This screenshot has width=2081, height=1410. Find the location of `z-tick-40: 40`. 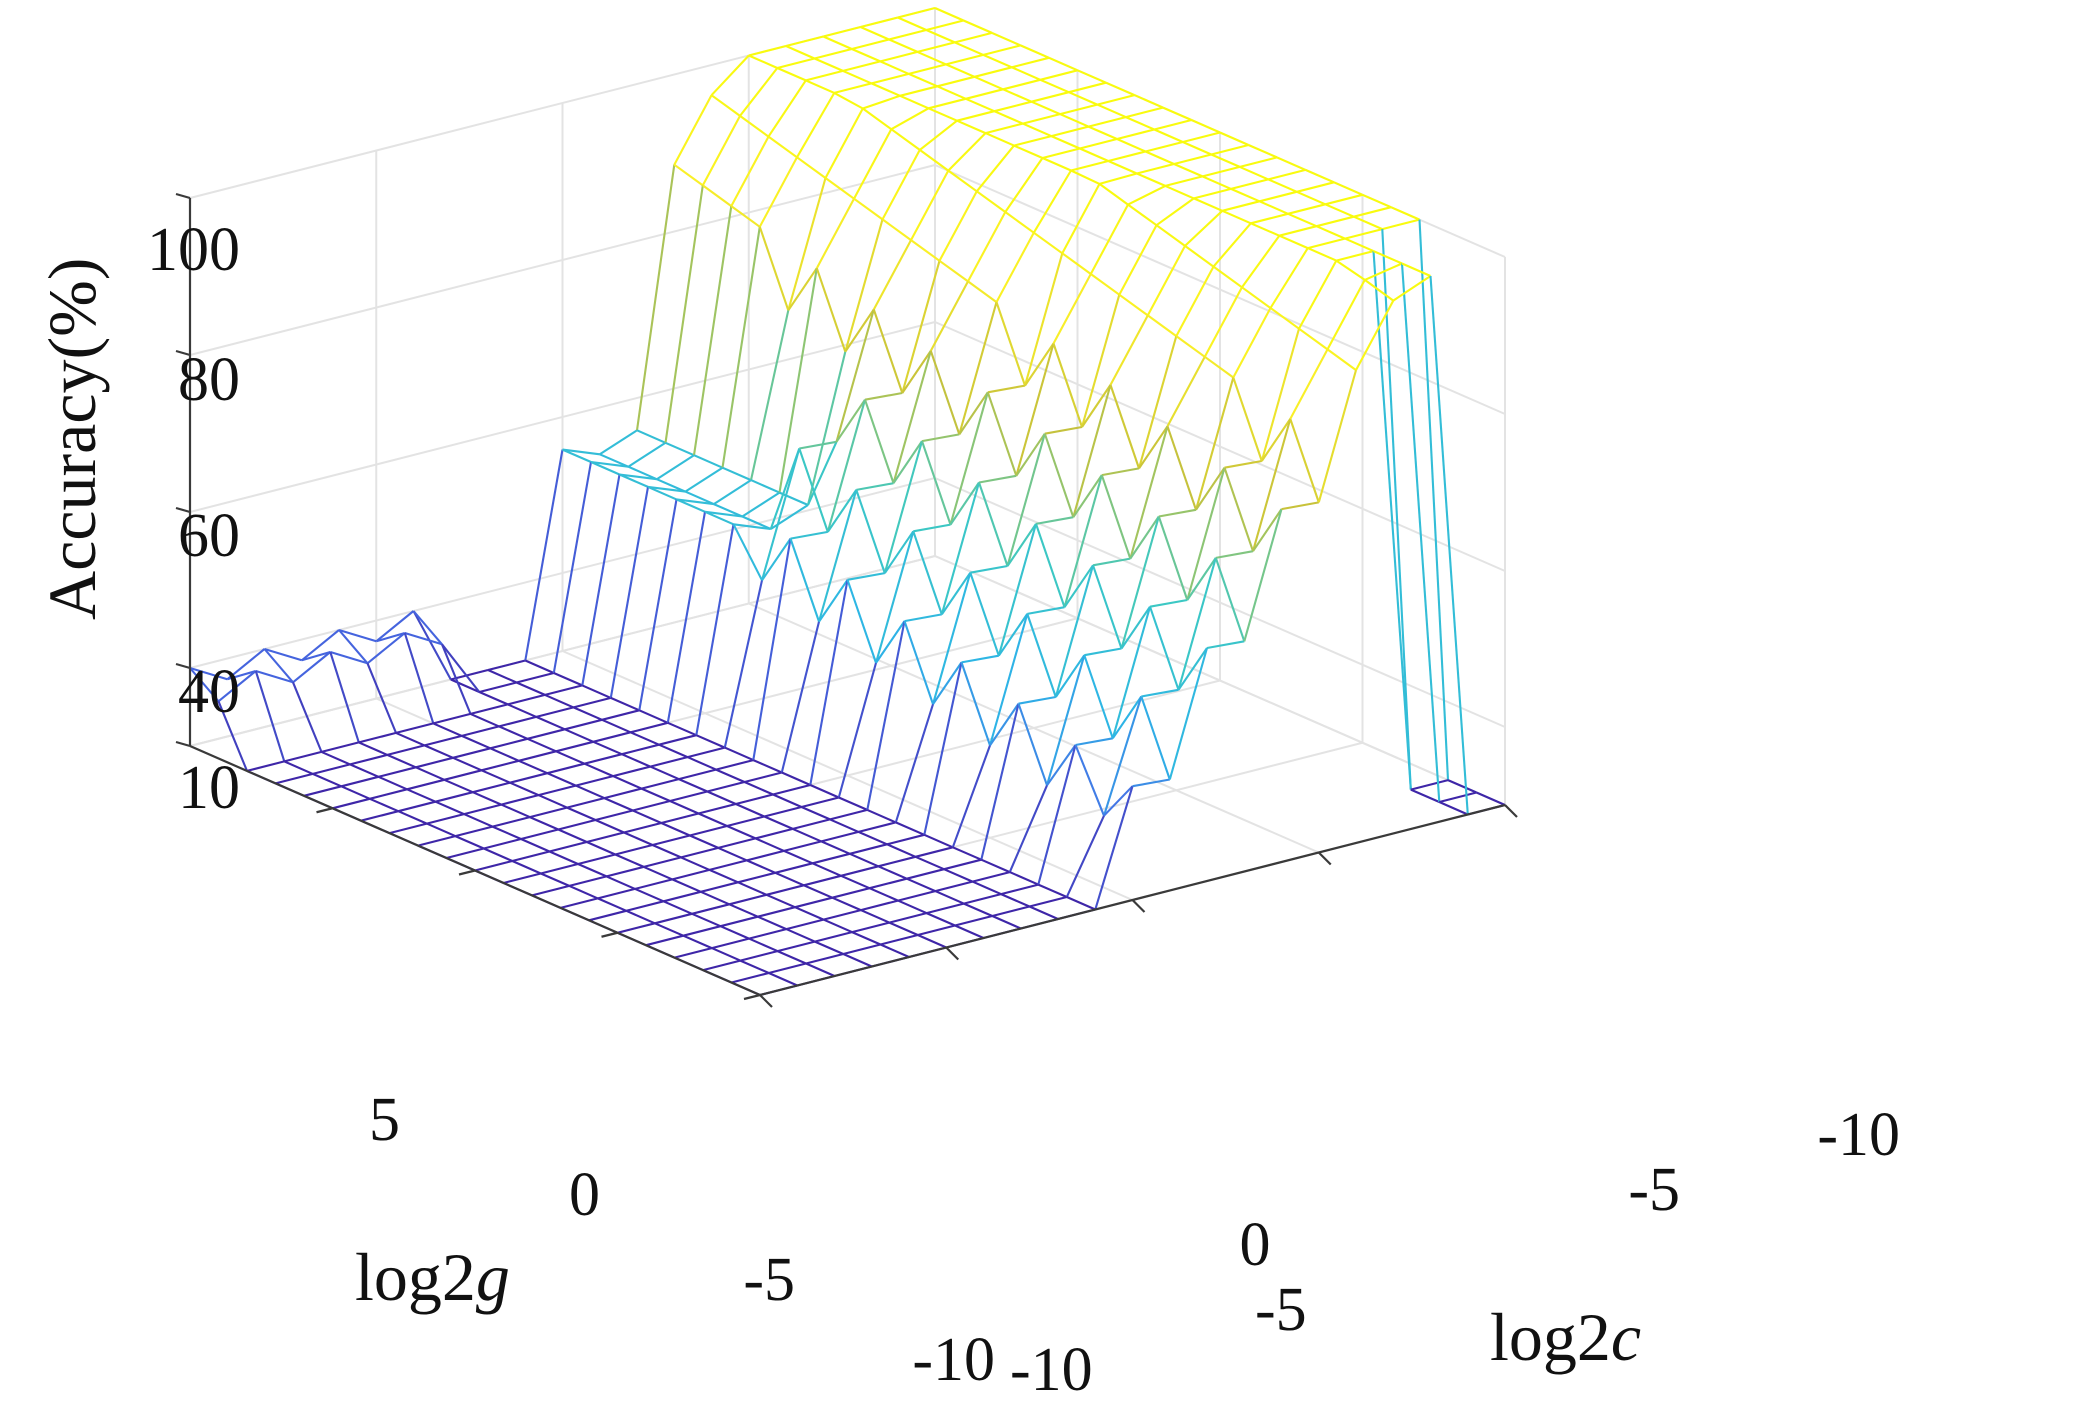

z-tick-40: 40 is located at coordinates (209, 692).